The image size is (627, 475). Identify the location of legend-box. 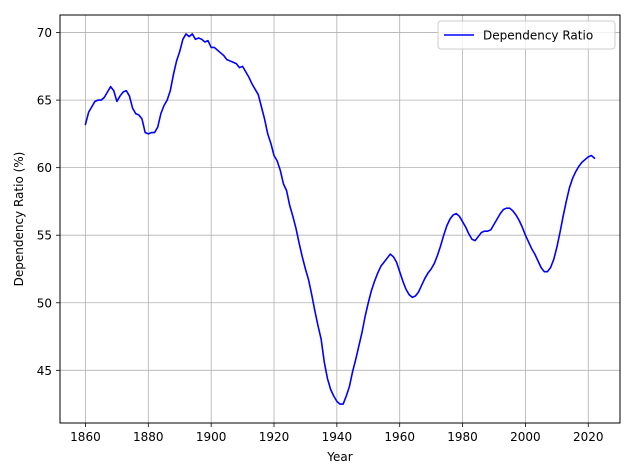
(526, 35).